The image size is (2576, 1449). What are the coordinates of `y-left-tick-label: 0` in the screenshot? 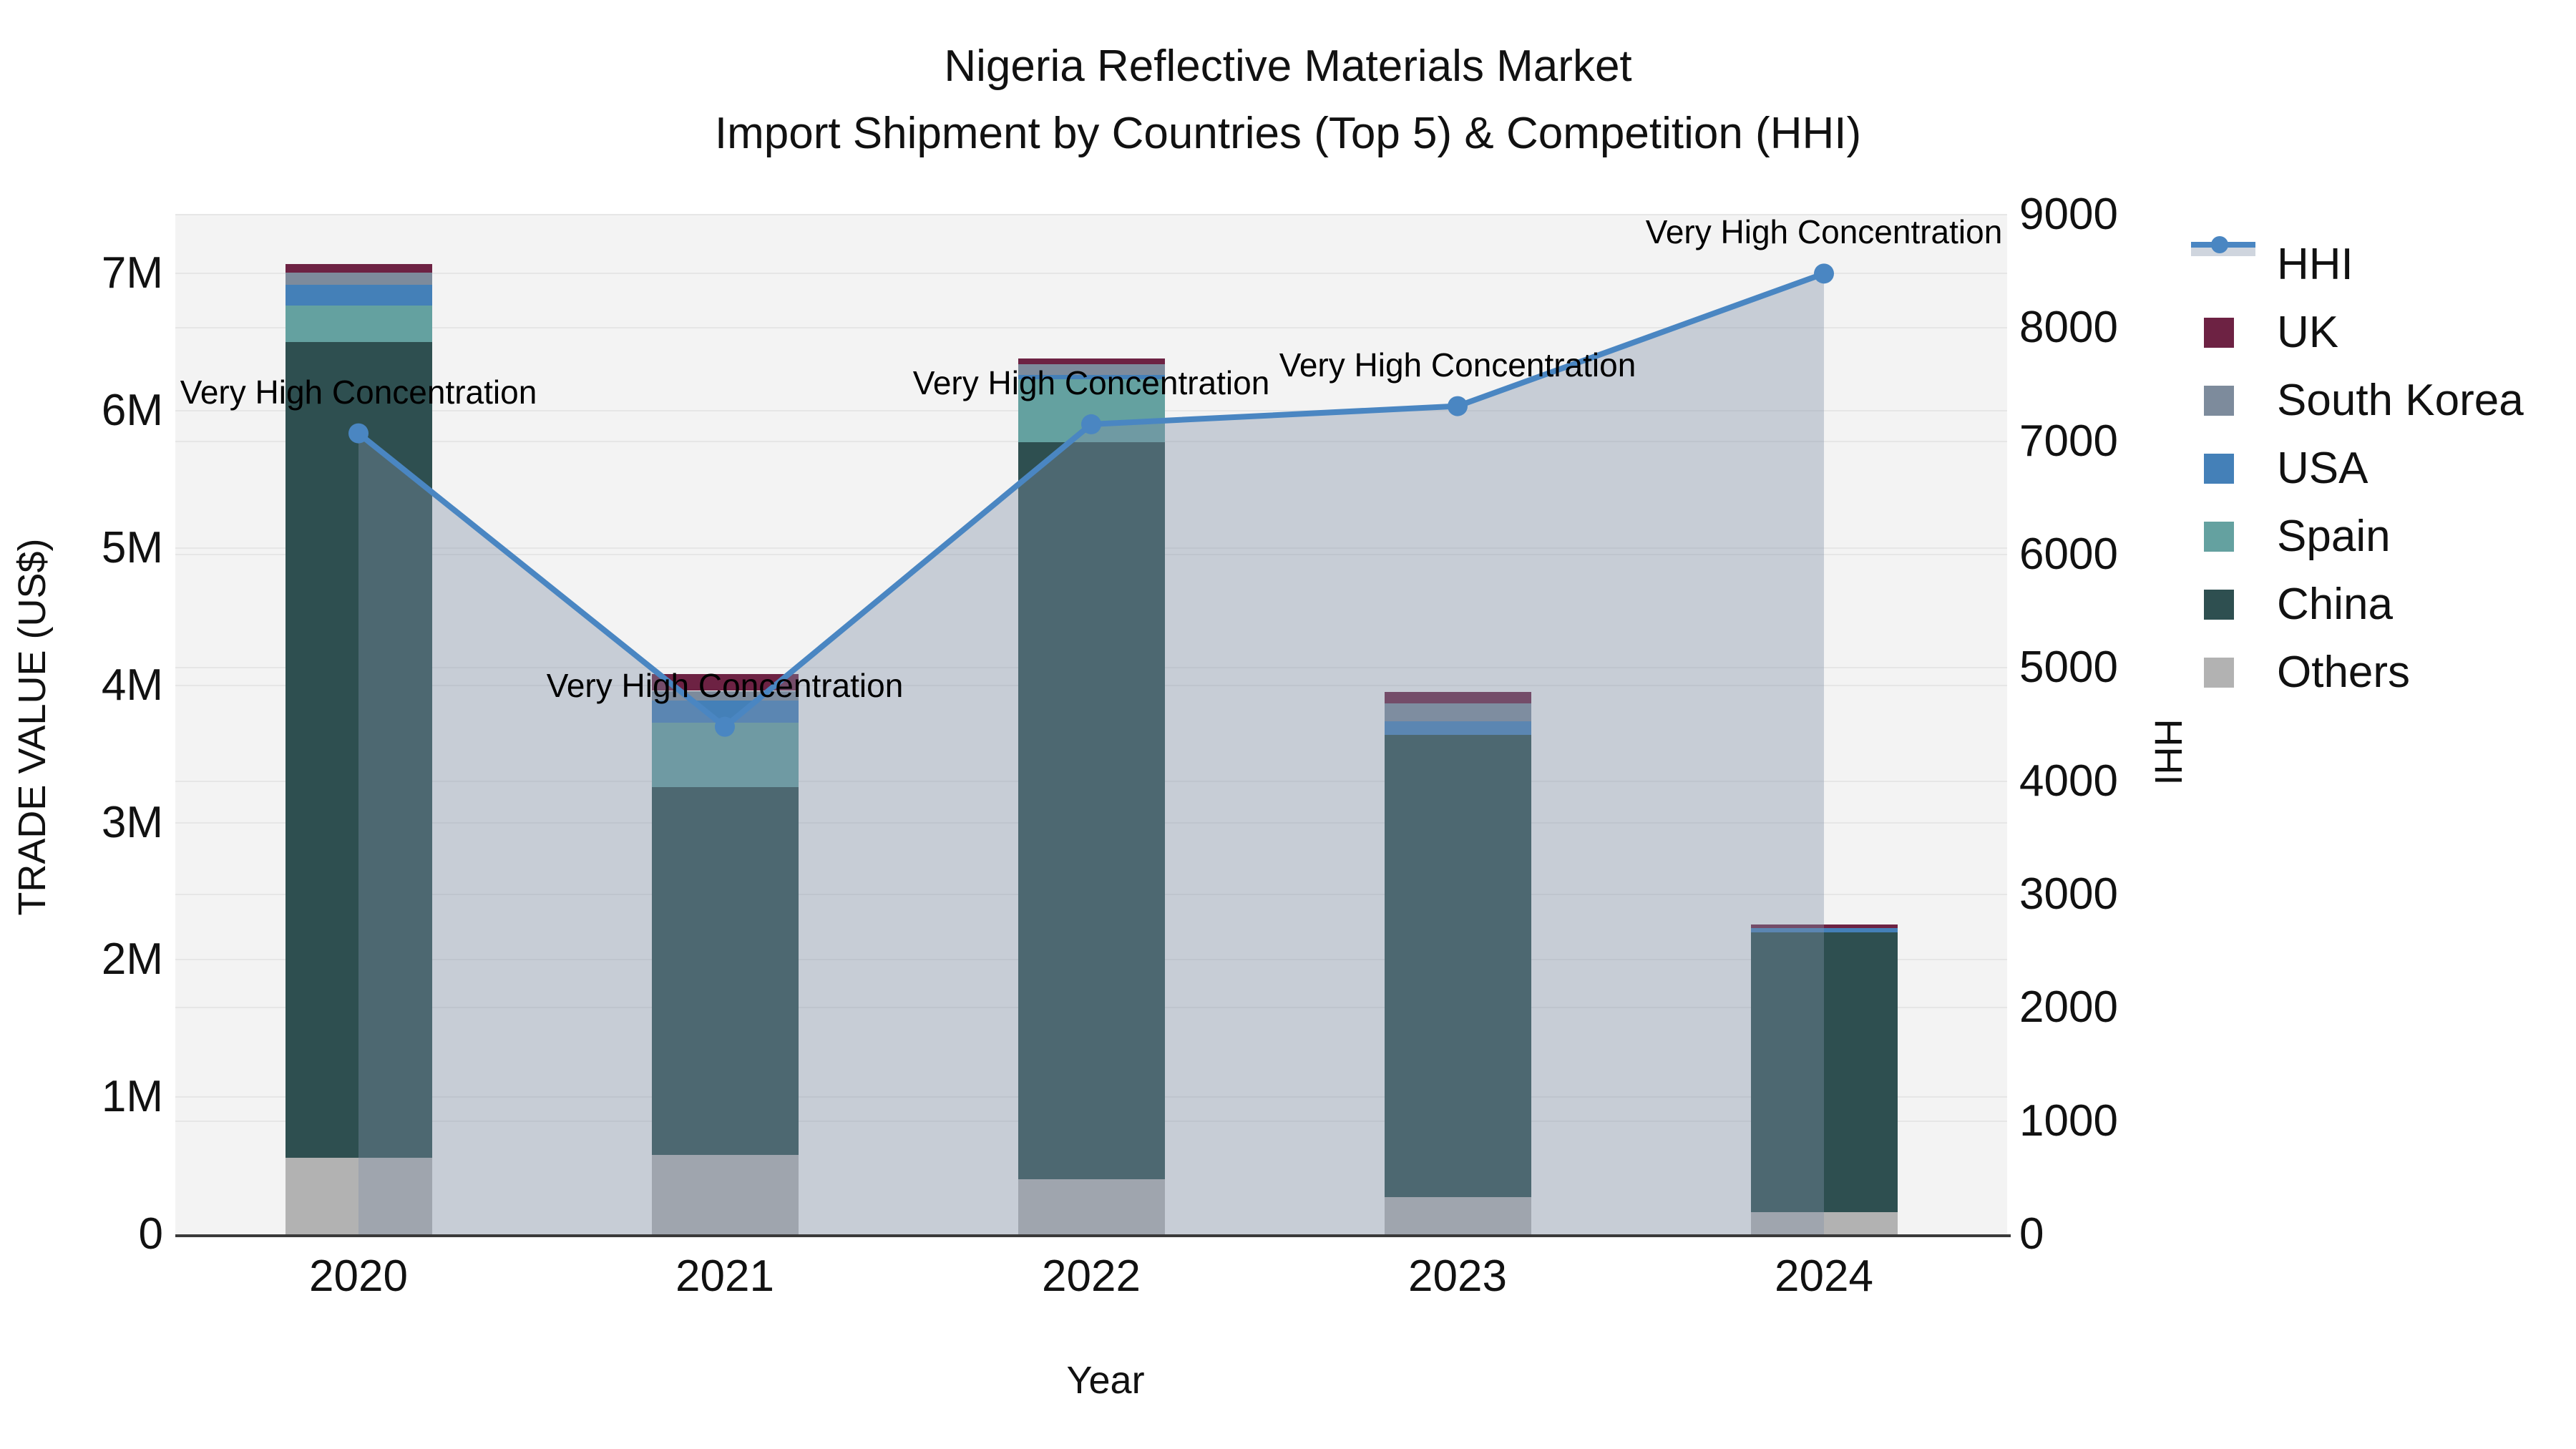 It's located at (150, 1234).